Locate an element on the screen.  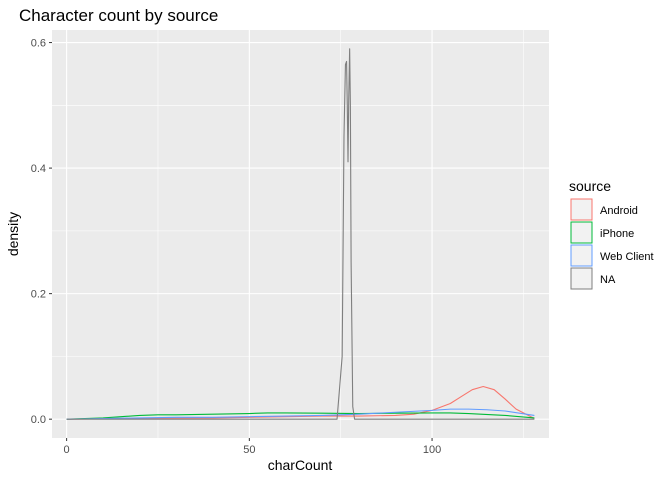
x-tick-label: 50 is located at coordinates (249, 450).